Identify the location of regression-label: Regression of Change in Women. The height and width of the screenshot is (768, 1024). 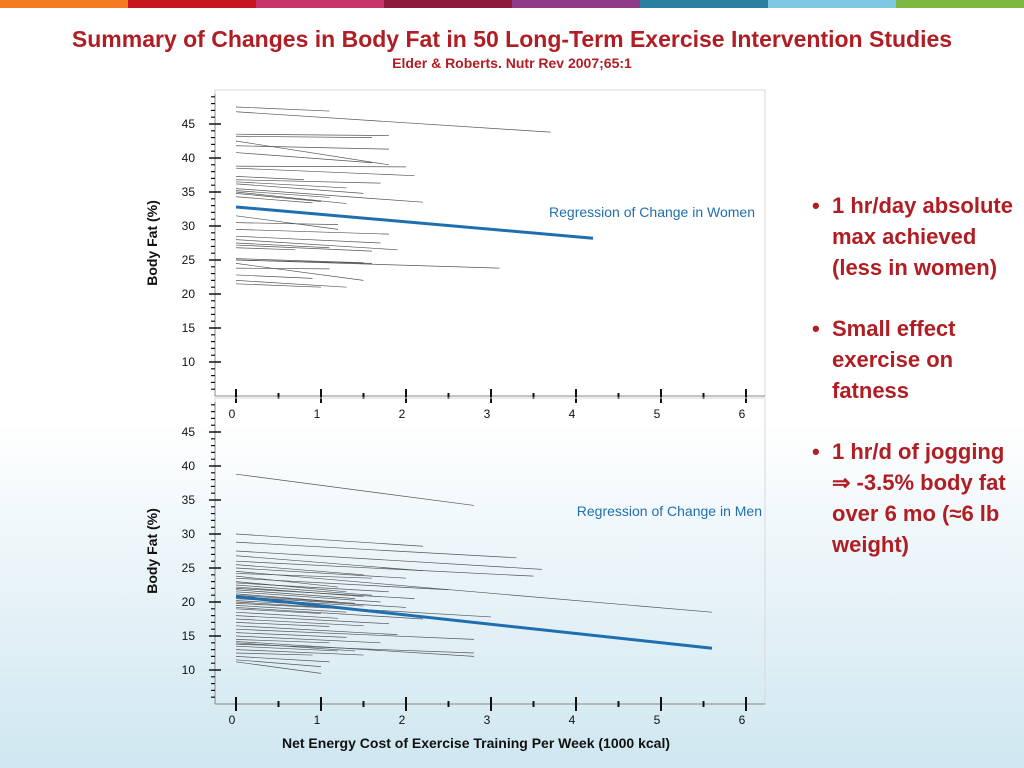
(652, 212).